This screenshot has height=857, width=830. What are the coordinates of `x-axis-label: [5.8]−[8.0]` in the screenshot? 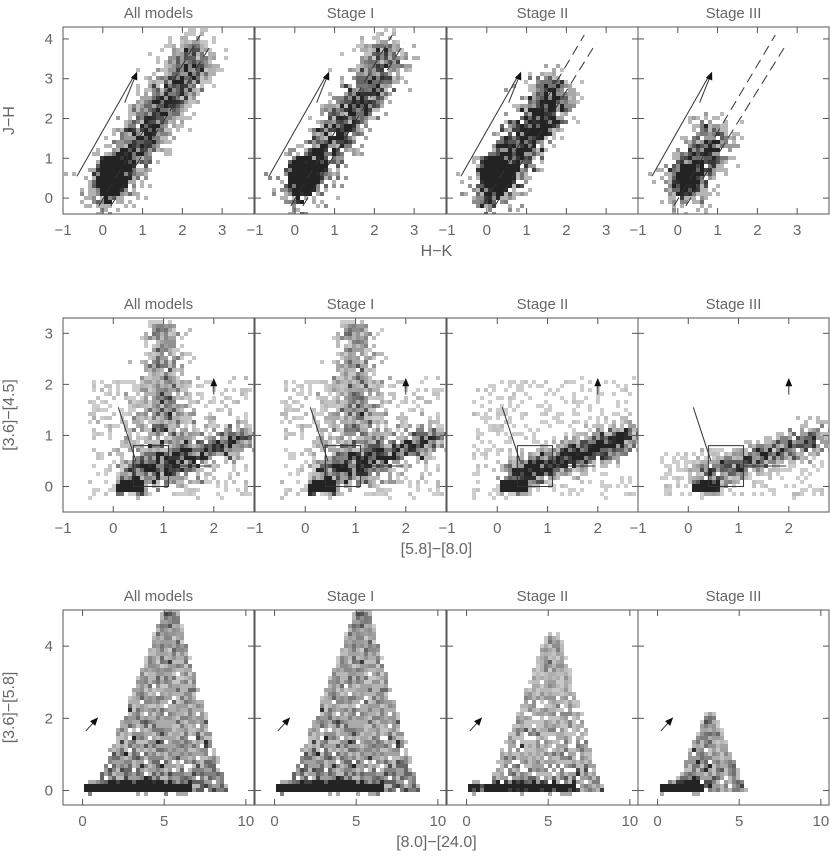 It's located at (437, 549).